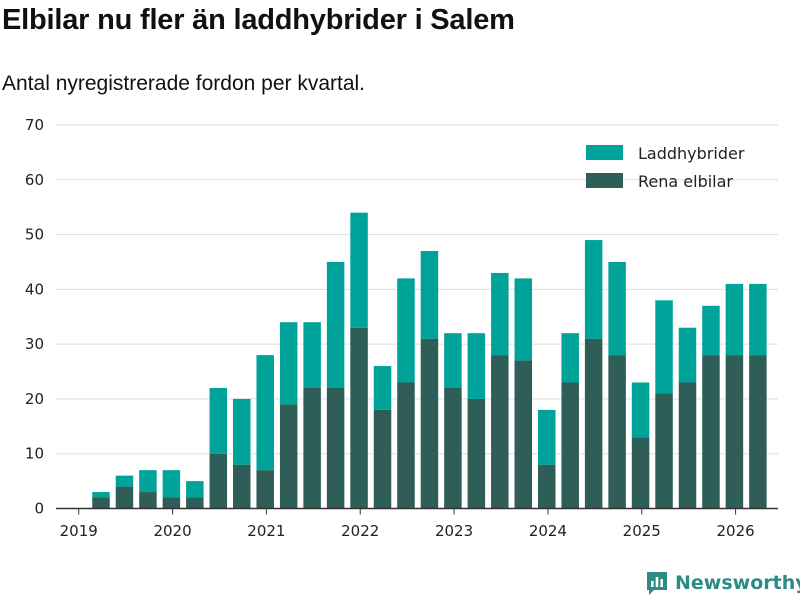 The width and height of the screenshot is (800, 600). I want to click on y-tick-label: 60, so click(34, 180).